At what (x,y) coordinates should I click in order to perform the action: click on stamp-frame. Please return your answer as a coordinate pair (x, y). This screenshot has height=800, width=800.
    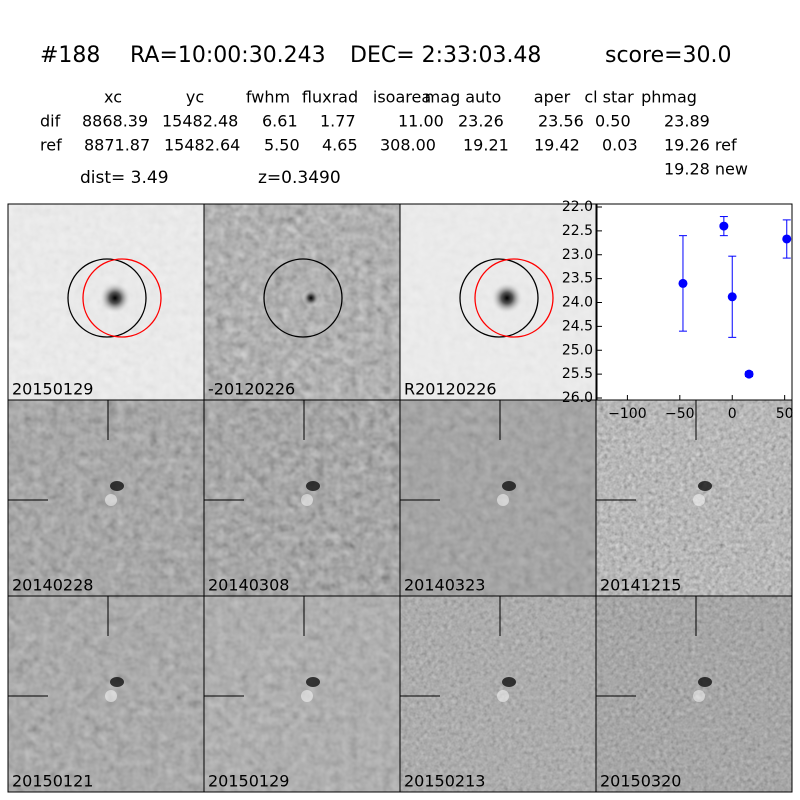
    Looking at the image, I should click on (694, 694).